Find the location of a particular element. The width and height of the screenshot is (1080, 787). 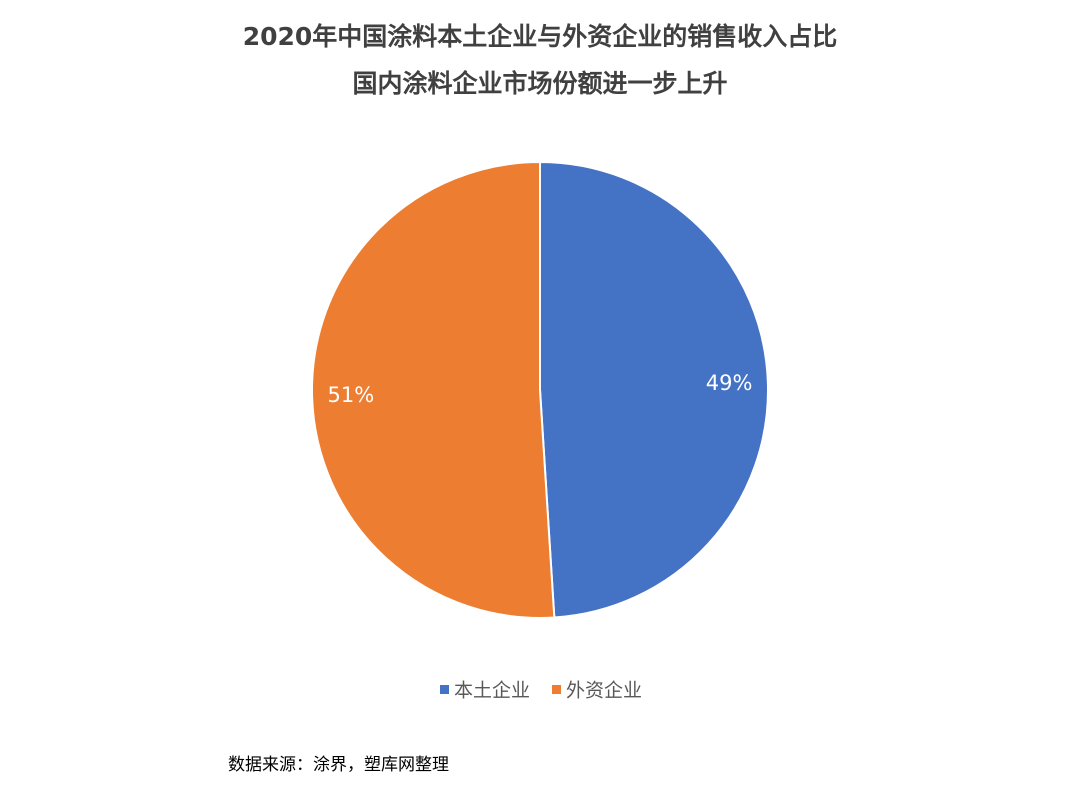

data-label: 51% is located at coordinates (351, 395).